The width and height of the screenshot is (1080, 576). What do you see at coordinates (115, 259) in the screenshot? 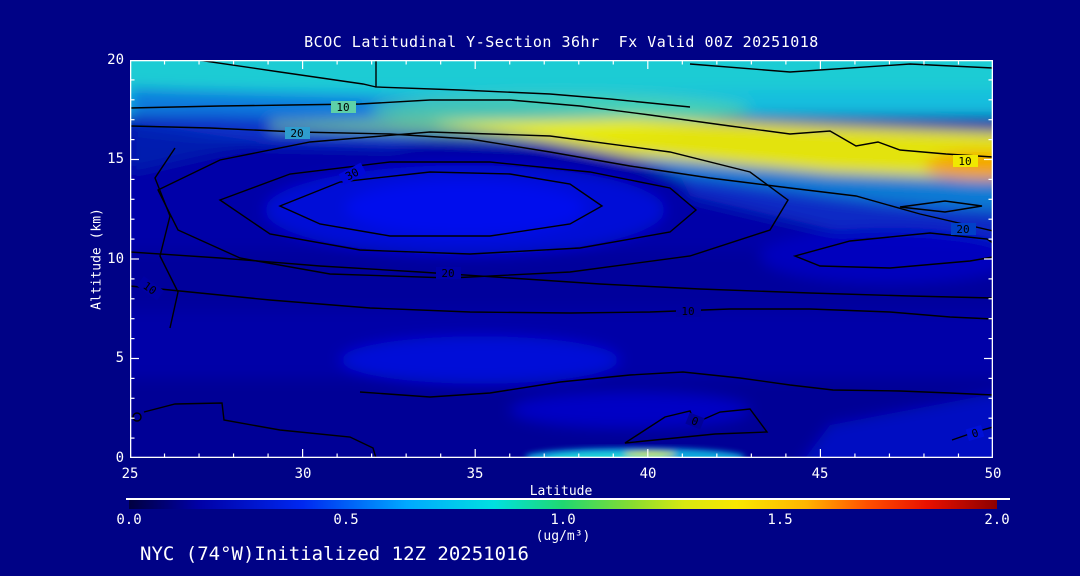
I see `y-tick-label: 10` at bounding box center [115, 259].